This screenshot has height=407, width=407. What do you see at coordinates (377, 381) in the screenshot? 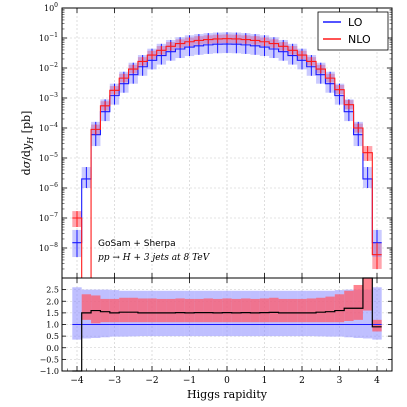
I see `ratio-x-tick-label: 4` at bounding box center [377, 381].